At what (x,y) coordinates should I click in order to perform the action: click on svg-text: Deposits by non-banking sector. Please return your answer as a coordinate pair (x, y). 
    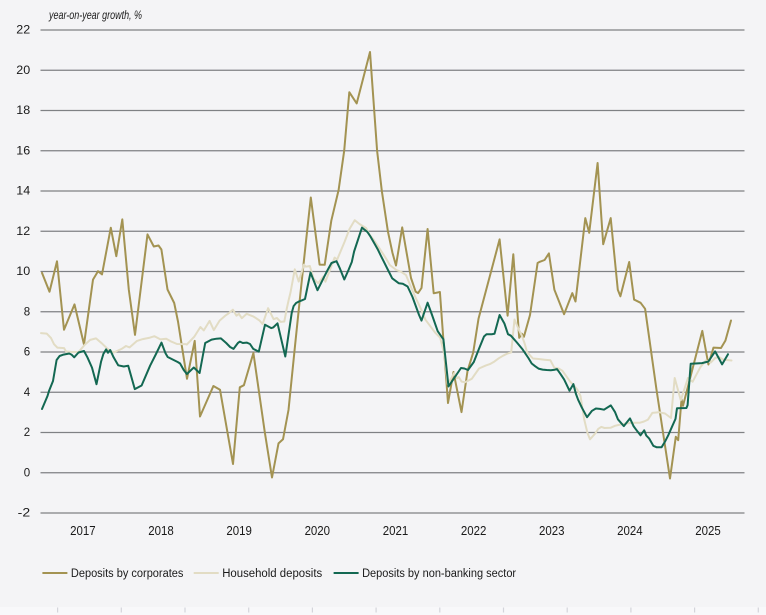
    Looking at the image, I should click on (439, 574).